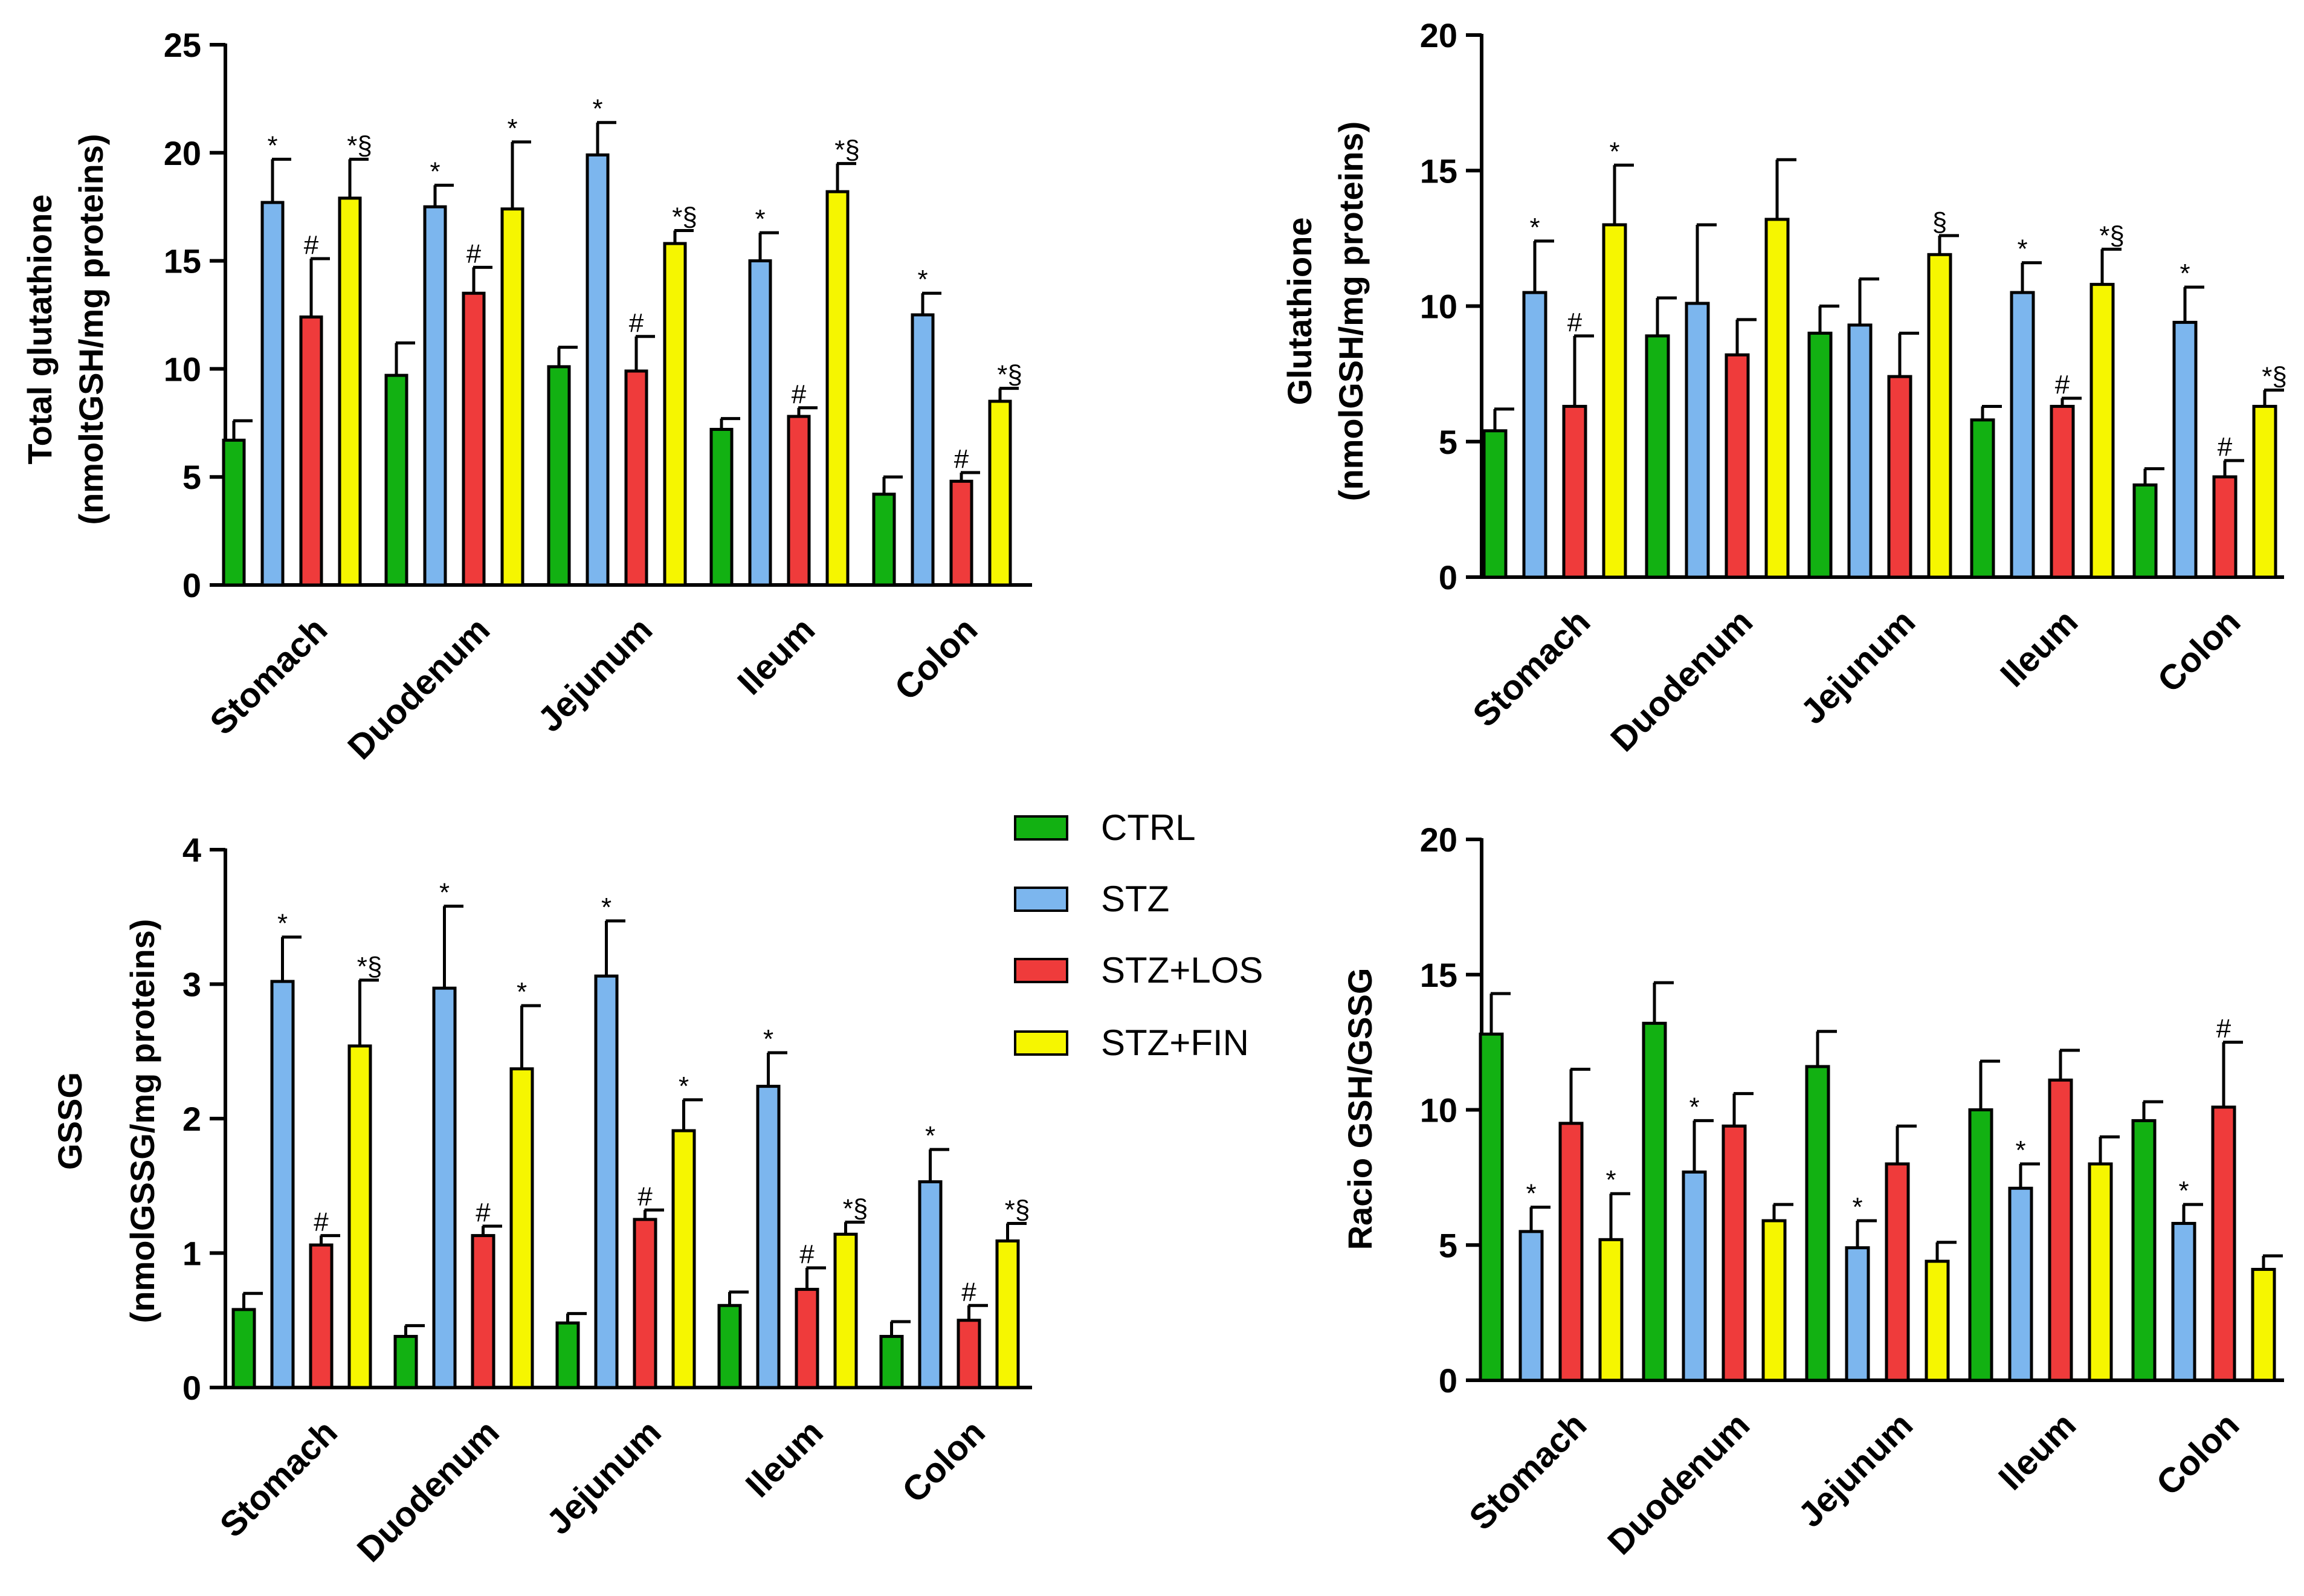 The image size is (2304, 1596). Describe the element at coordinates (70, 1121) in the screenshot. I see `y-title-line1: GSSG` at that location.